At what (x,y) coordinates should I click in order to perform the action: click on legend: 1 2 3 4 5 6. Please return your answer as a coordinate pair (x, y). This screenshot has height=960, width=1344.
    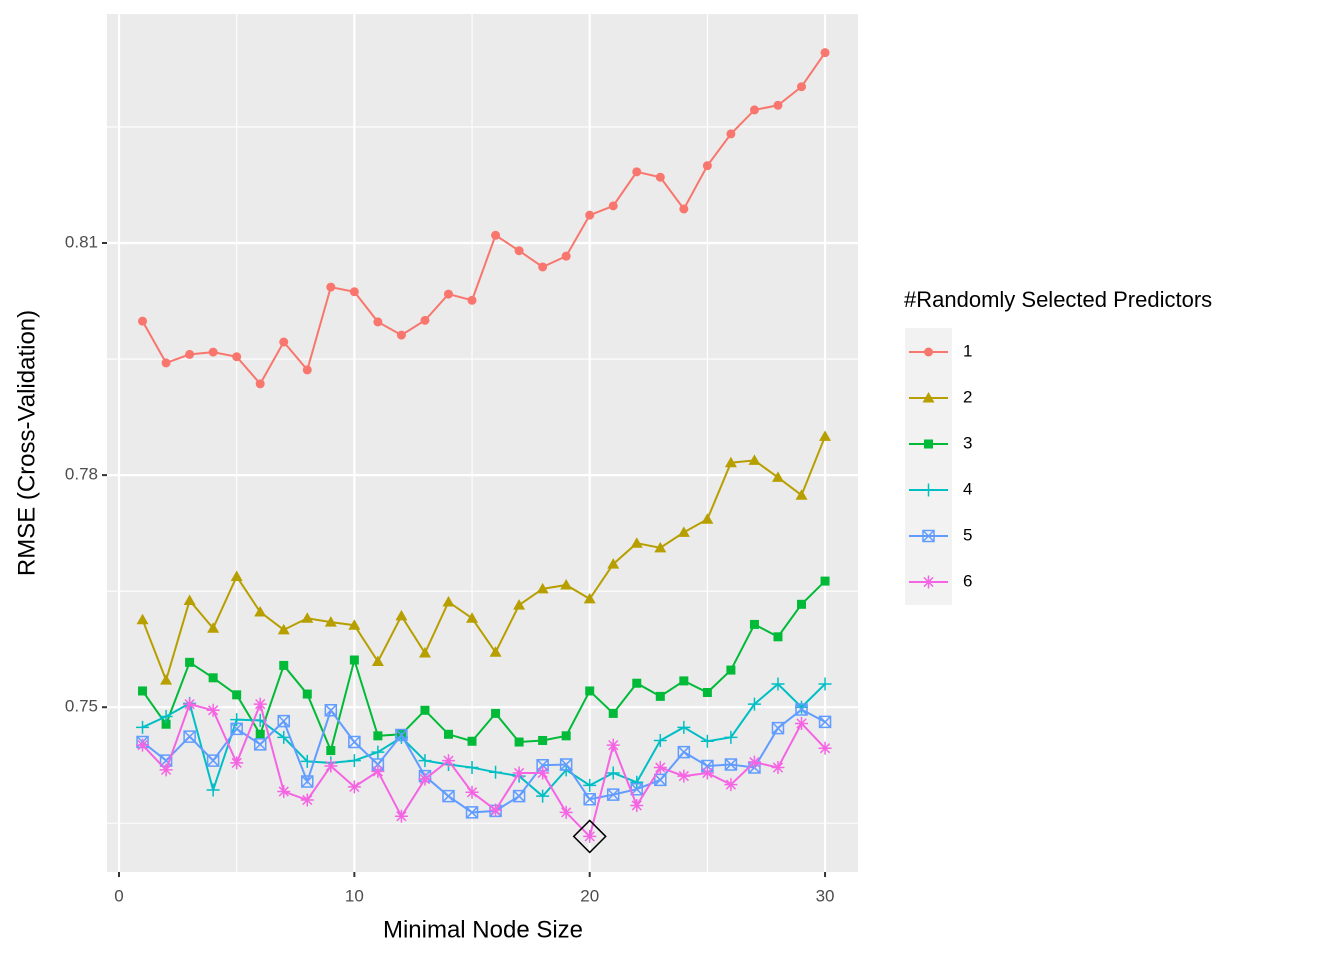
    Looking at the image, I should click on (940, 465).